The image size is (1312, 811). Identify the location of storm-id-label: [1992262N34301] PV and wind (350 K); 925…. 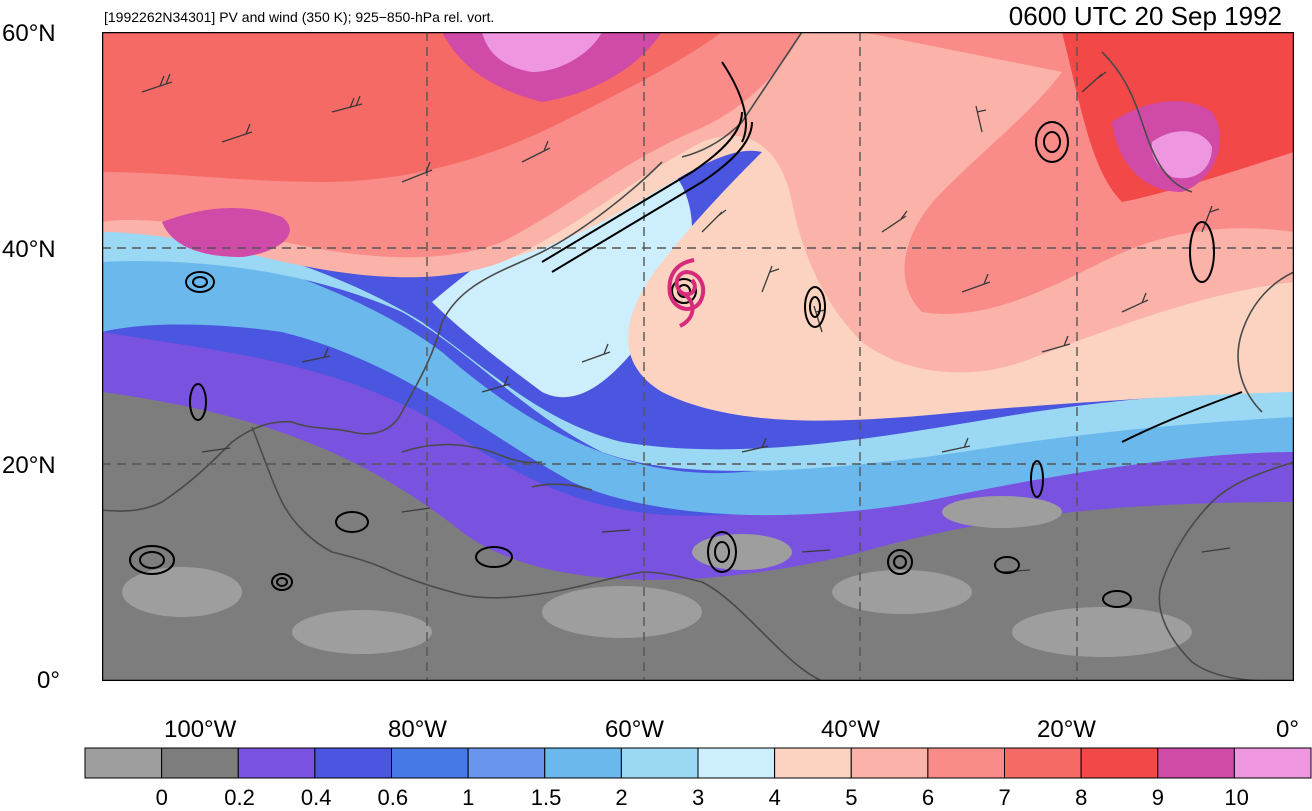
(299, 17).